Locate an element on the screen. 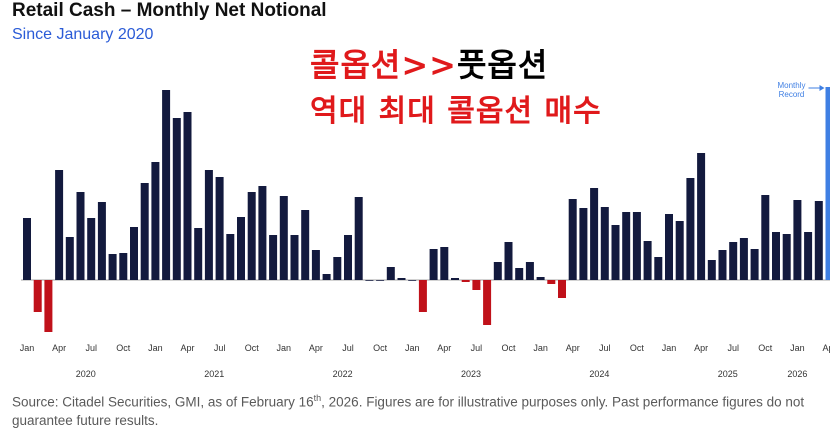  year-tick-label: 2023 is located at coordinates (471, 374).